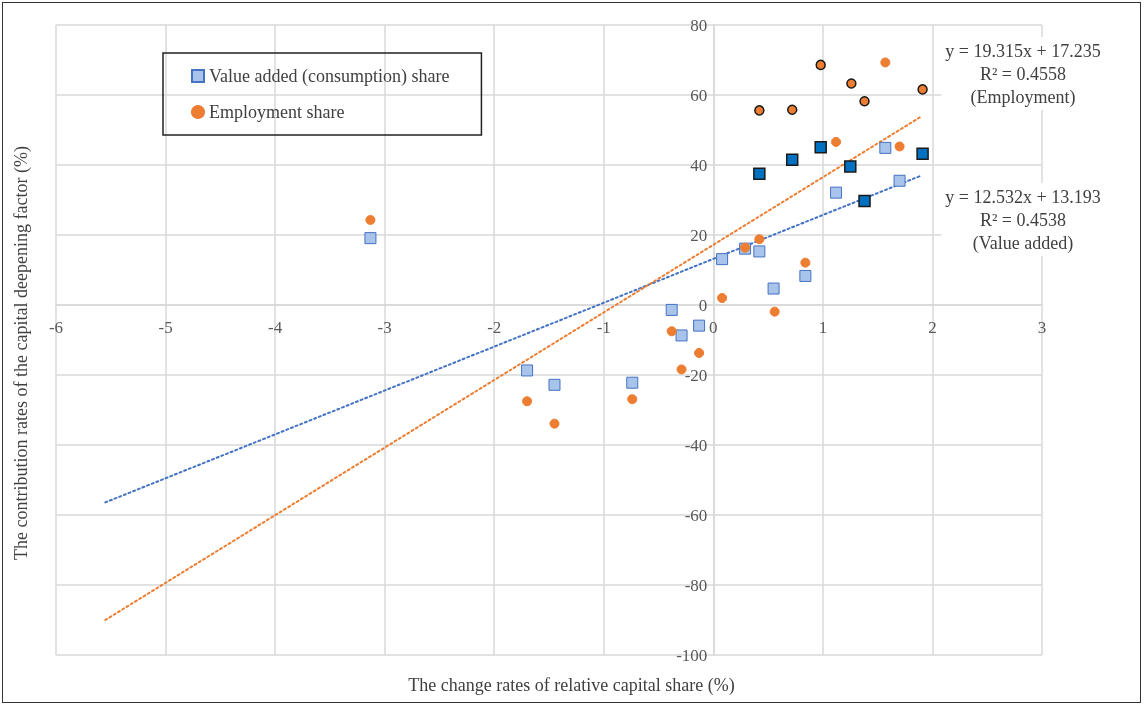  Describe the element at coordinates (1023, 220) in the screenshot. I see `annotation: y = 12.532x + 13.193 R² = 0.4538 (Value added)` at that location.